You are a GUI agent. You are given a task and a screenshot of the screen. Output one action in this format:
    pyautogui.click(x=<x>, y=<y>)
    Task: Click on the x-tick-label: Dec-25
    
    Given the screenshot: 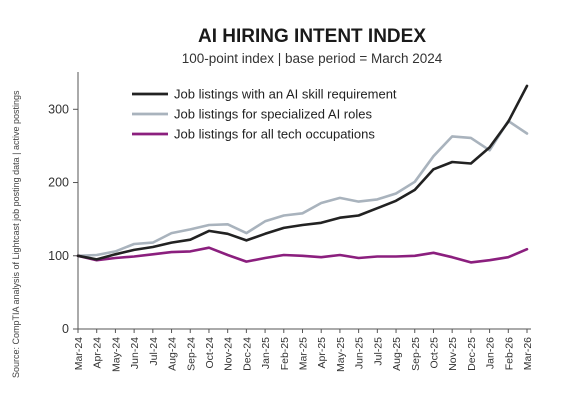 What is the action you would take?
    pyautogui.click(x=472, y=354)
    